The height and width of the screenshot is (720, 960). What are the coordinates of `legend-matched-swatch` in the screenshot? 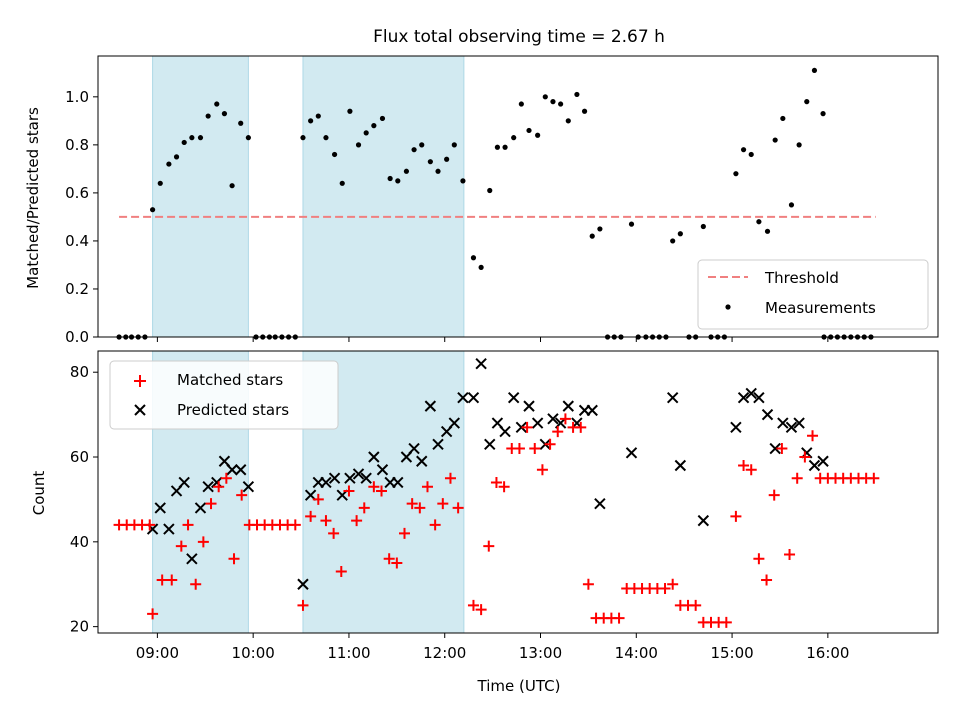 It's located at (140, 381).